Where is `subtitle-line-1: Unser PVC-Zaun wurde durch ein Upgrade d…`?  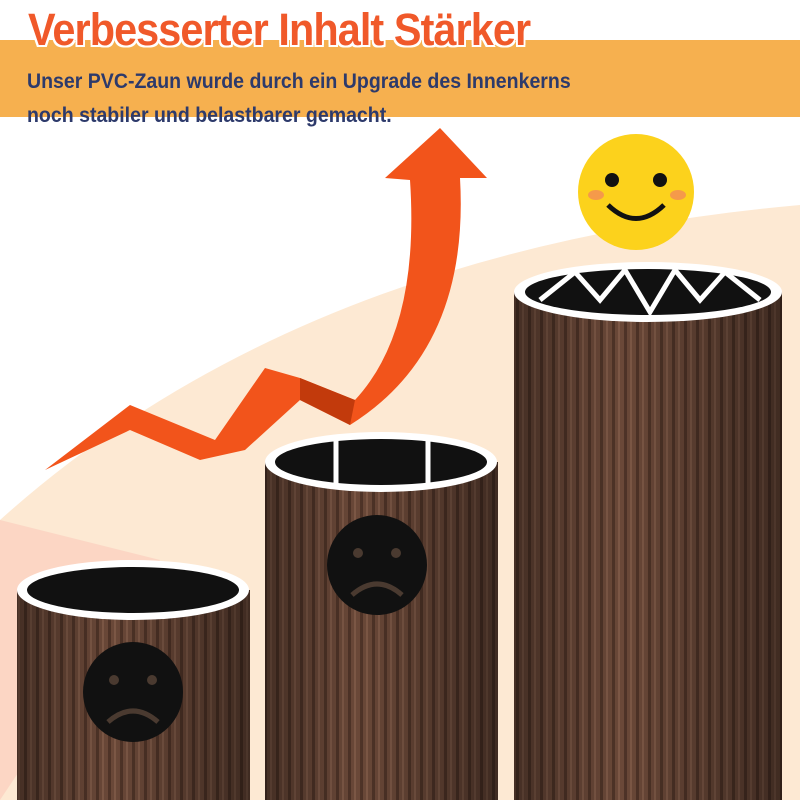
subtitle-line-1: Unser PVC-Zaun wurde durch ein Upgrade d… is located at coordinates (299, 81).